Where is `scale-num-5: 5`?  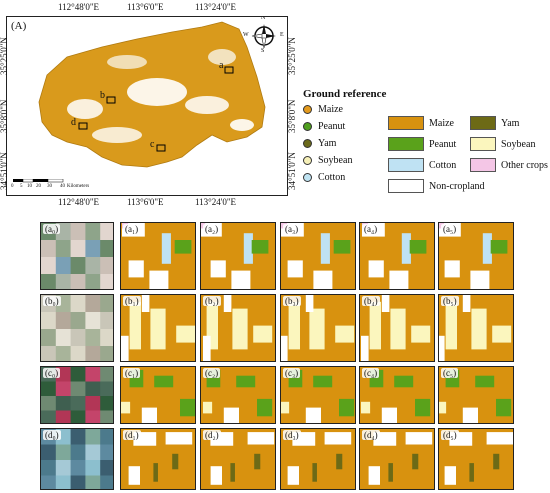
scale-num-5: 5 is located at coordinates (21, 186).